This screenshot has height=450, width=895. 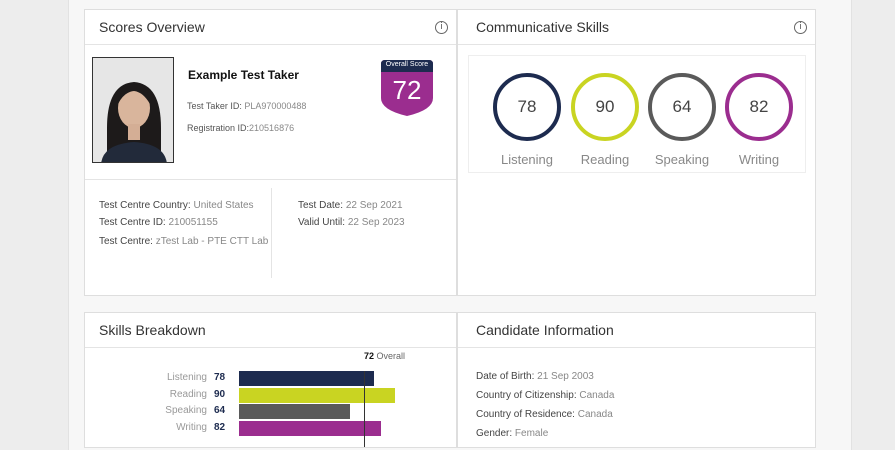 What do you see at coordinates (152, 330) in the screenshot?
I see `skills-breakdown-title: Skills Breakdown` at bounding box center [152, 330].